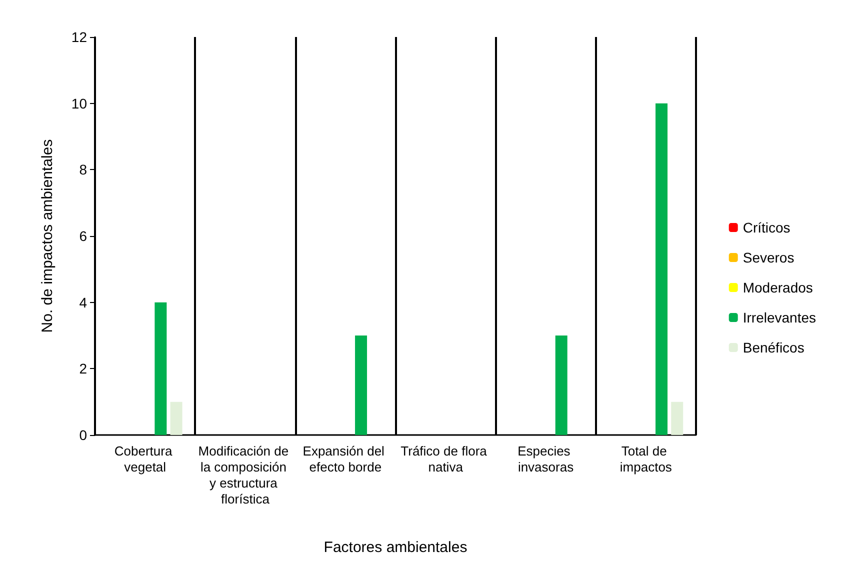 The image size is (841, 575). What do you see at coordinates (83, 302) in the screenshot?
I see `y-tick-label: 4` at bounding box center [83, 302].